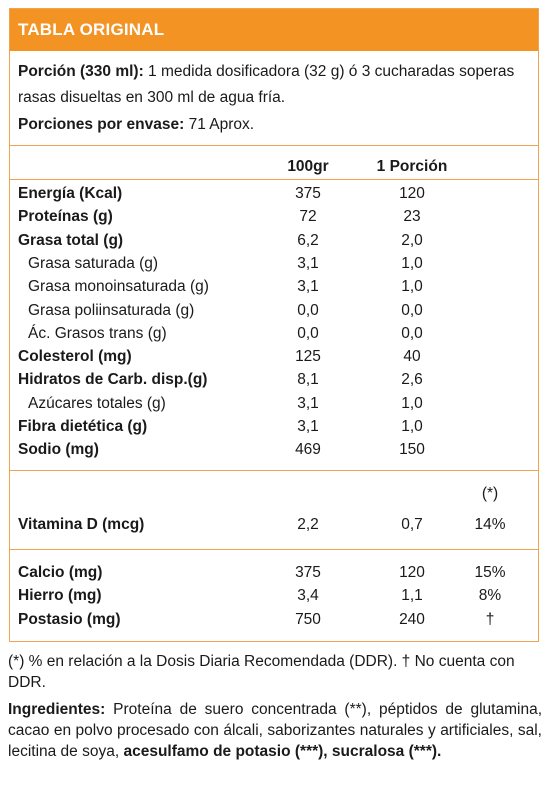 Image resolution: width=550 pixels, height=803 pixels. I want to click on nutrient-label: Grasa poliinsaturada (g), so click(111, 310).